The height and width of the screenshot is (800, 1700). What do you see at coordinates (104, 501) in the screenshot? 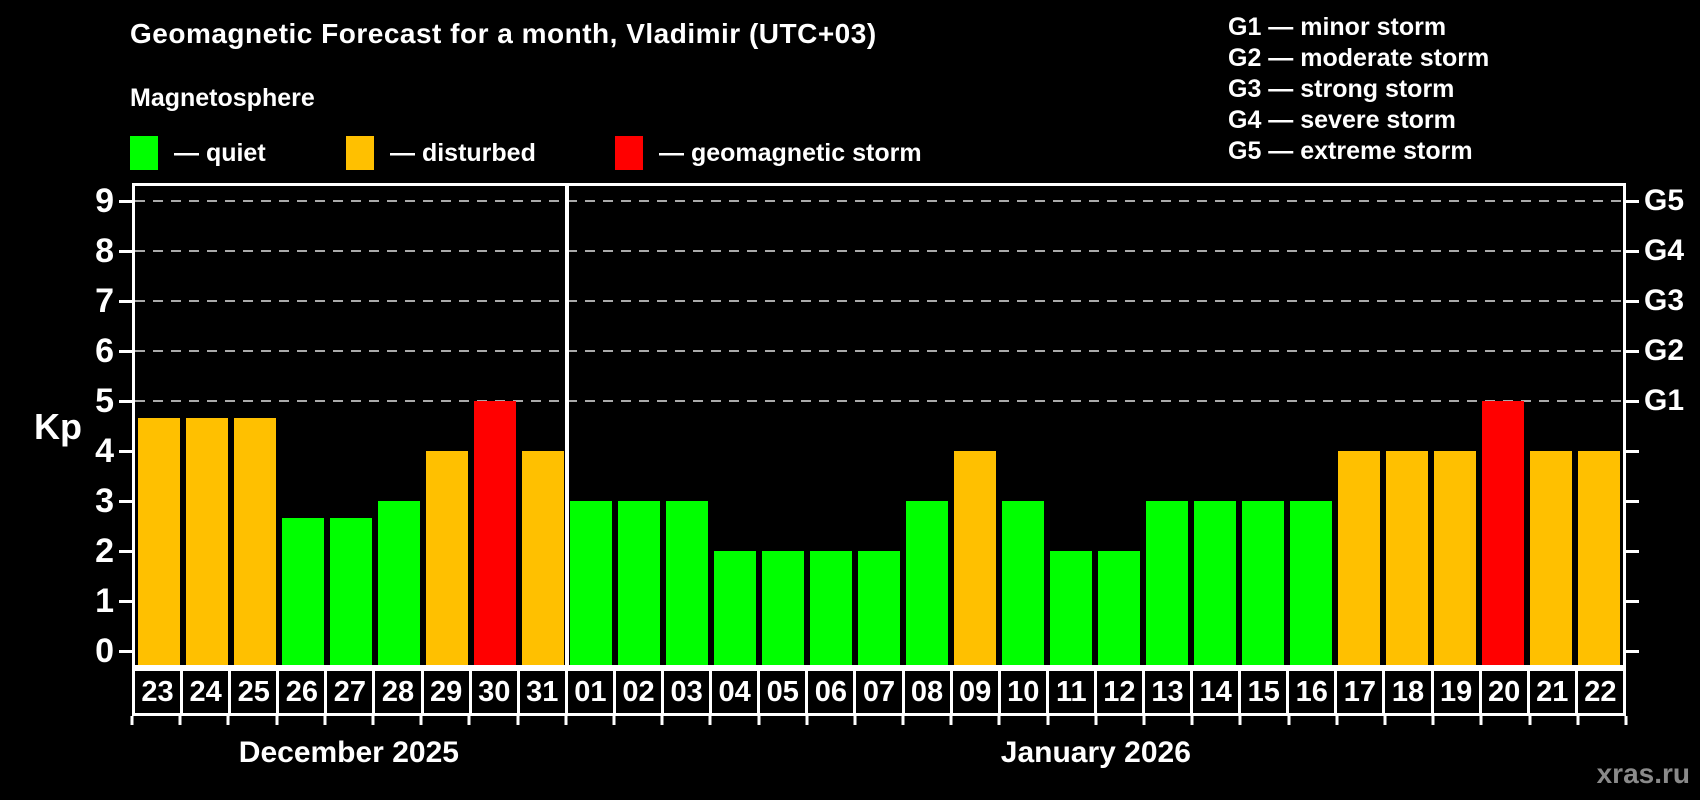
I see `y-tick-label-3: 3` at bounding box center [104, 501].